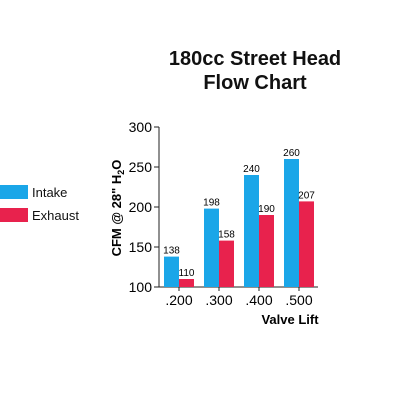  What do you see at coordinates (298, 300) in the screenshot?
I see `x-tick-label: .500` at bounding box center [298, 300].